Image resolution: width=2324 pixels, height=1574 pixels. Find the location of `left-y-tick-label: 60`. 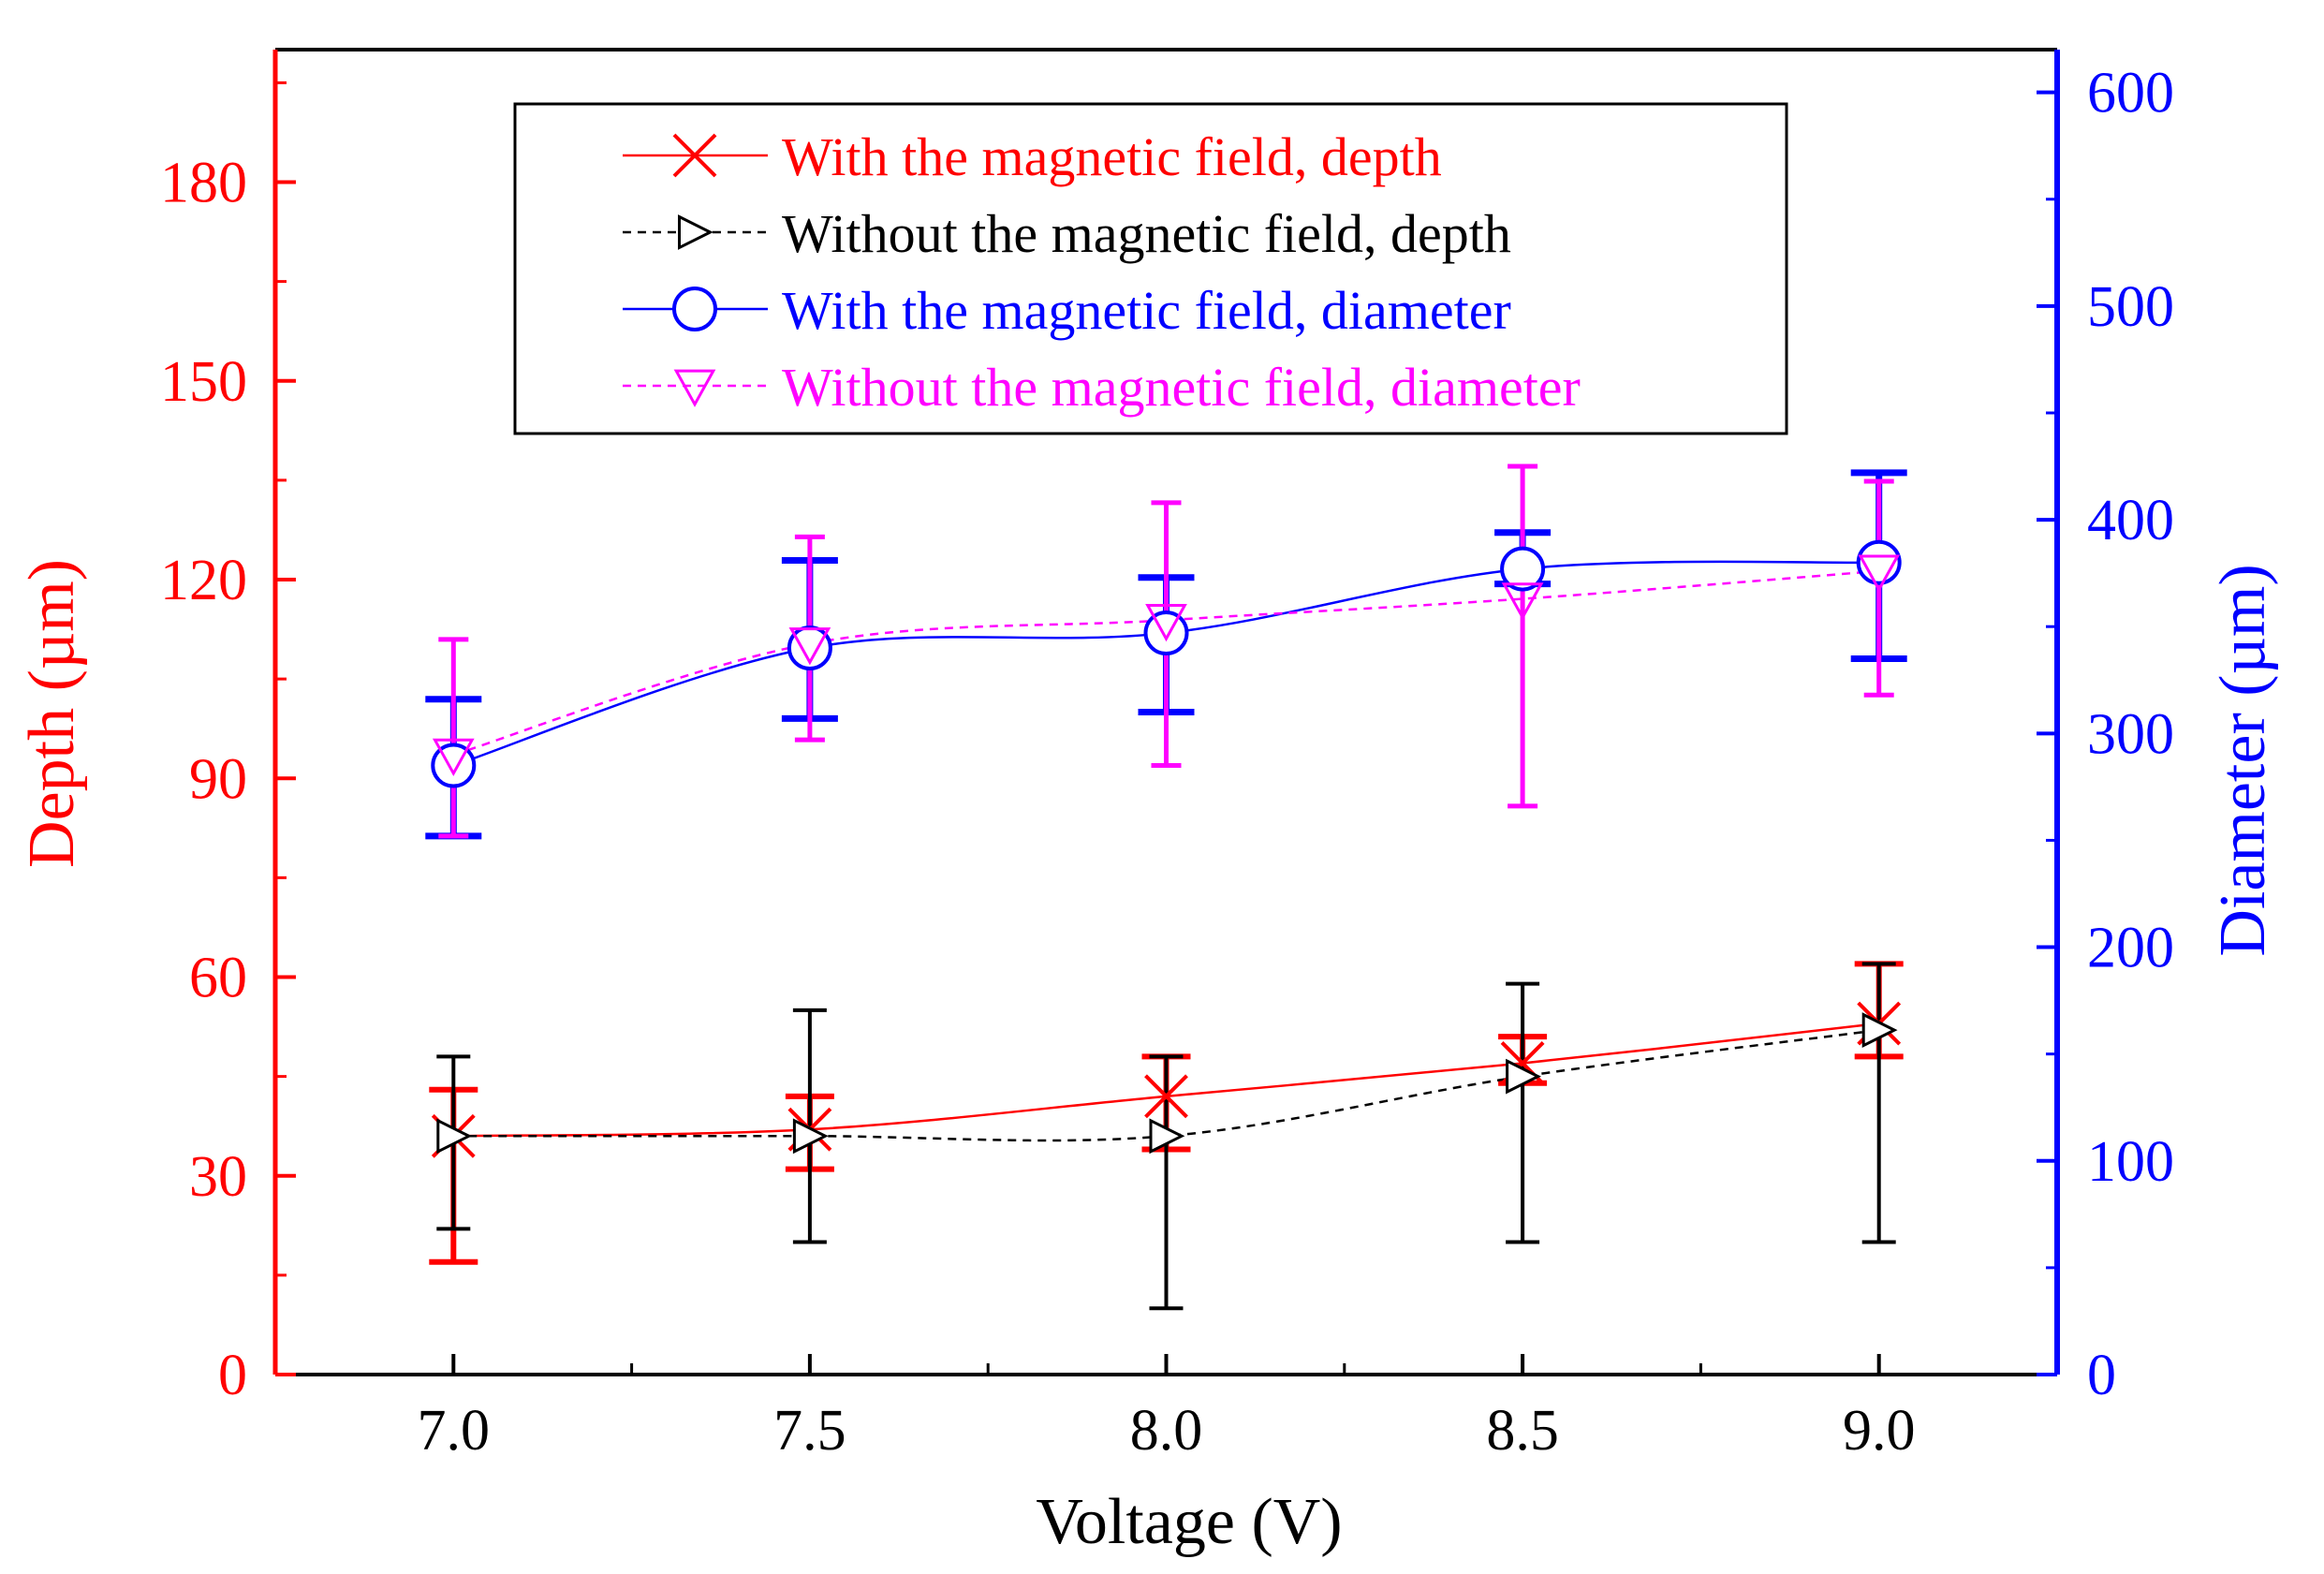

left-y-tick-label: 60 is located at coordinates (218, 978).